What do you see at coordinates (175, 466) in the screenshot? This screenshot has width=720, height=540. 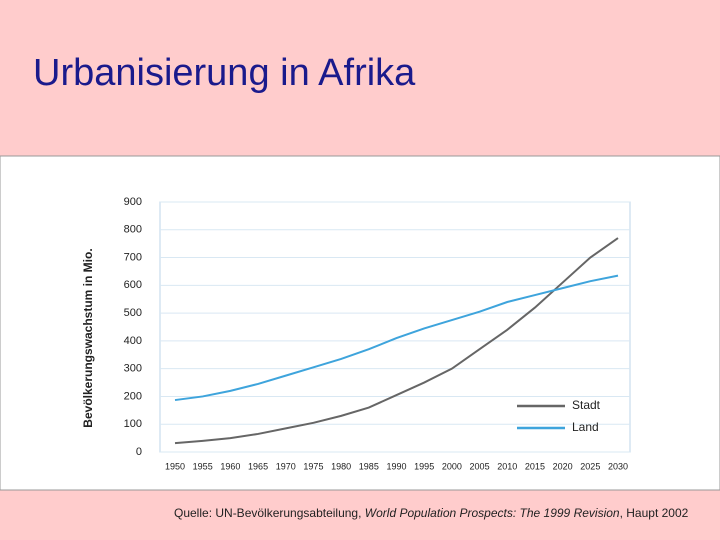 I see `x-tick-label: 1950` at bounding box center [175, 466].